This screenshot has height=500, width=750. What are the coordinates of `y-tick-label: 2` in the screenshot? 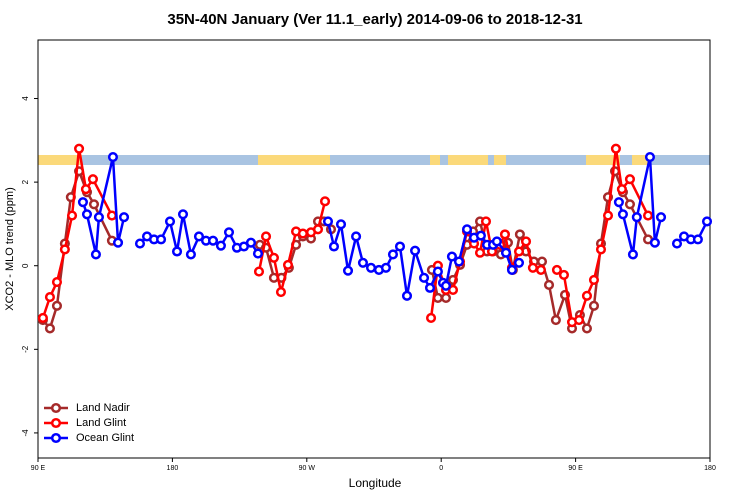 It's located at (25, 181).